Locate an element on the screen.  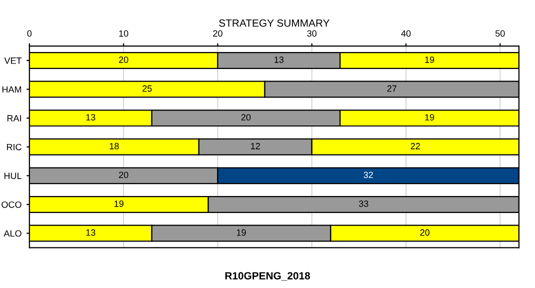
x-tick-label: 30 is located at coordinates (312, 33).